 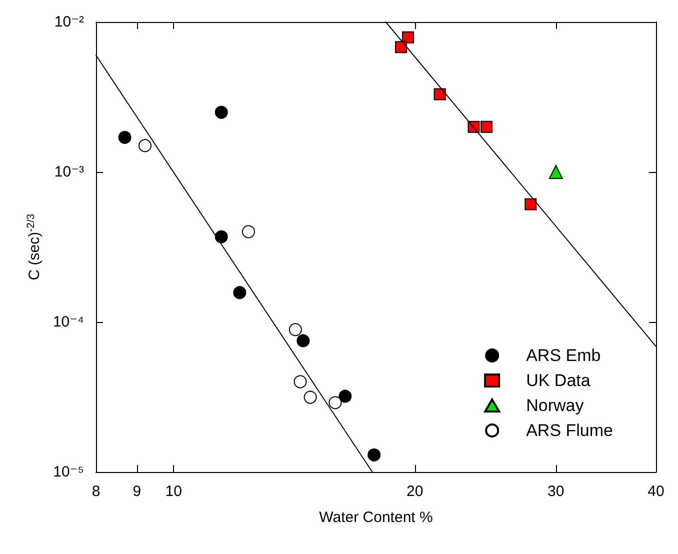 I want to click on x-axis-title: Water Content %, so click(x=376, y=517).